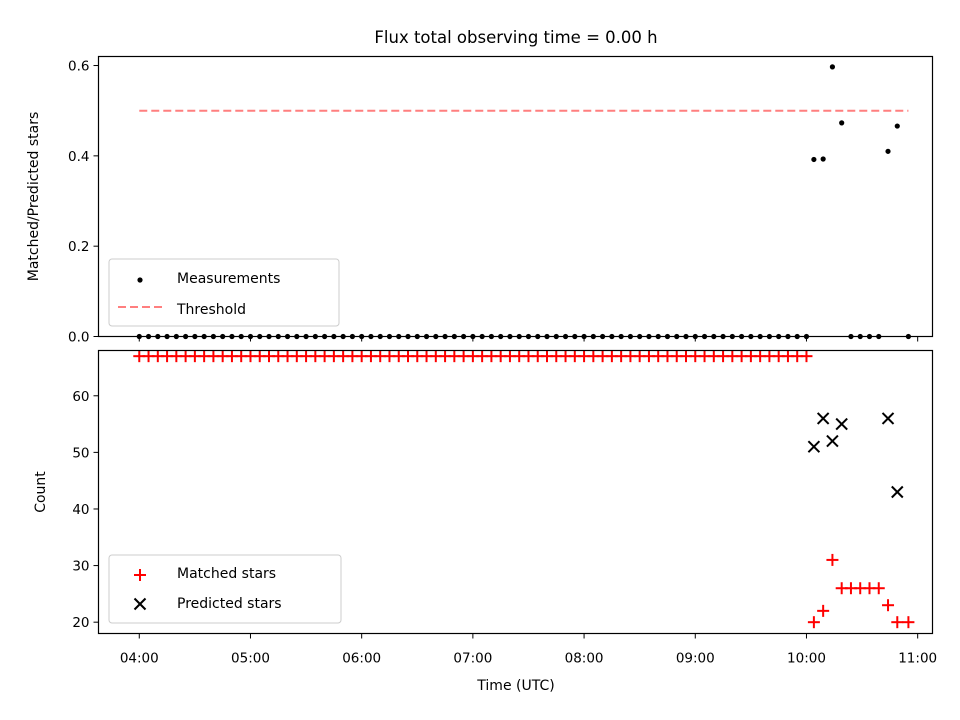  Describe the element at coordinates (515, 37) in the screenshot. I see `chart-title: Flux total observing time = 0.00 h` at that location.